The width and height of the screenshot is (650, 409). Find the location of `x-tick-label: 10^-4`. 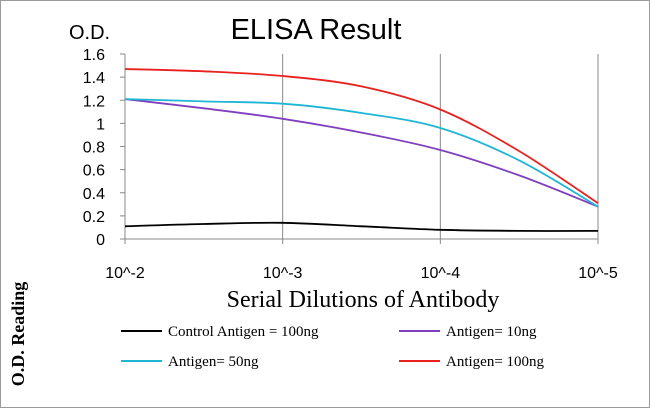

x-tick-label: 10^-4 is located at coordinates (441, 273).